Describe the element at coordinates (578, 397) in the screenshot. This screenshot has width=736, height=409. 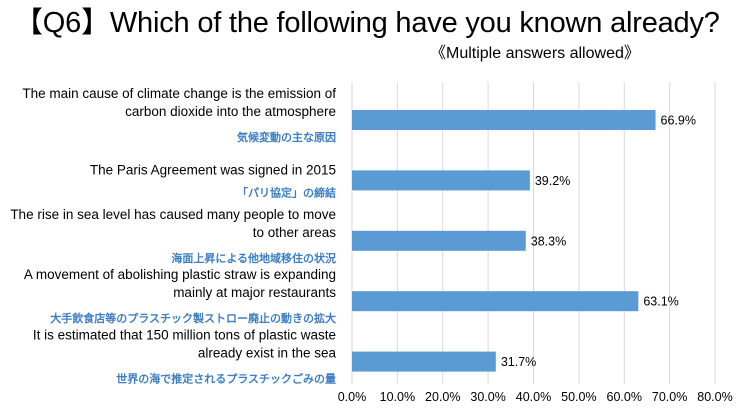
I see `x-tick-label: 50.0%` at that location.